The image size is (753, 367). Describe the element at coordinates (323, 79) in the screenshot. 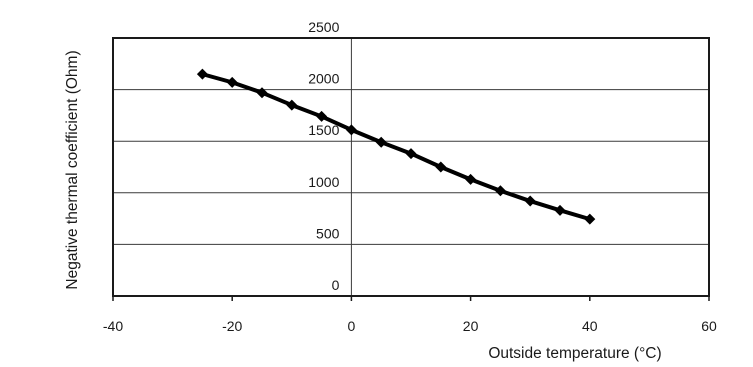

I see `y-tick-label-2000: 2000` at that location.